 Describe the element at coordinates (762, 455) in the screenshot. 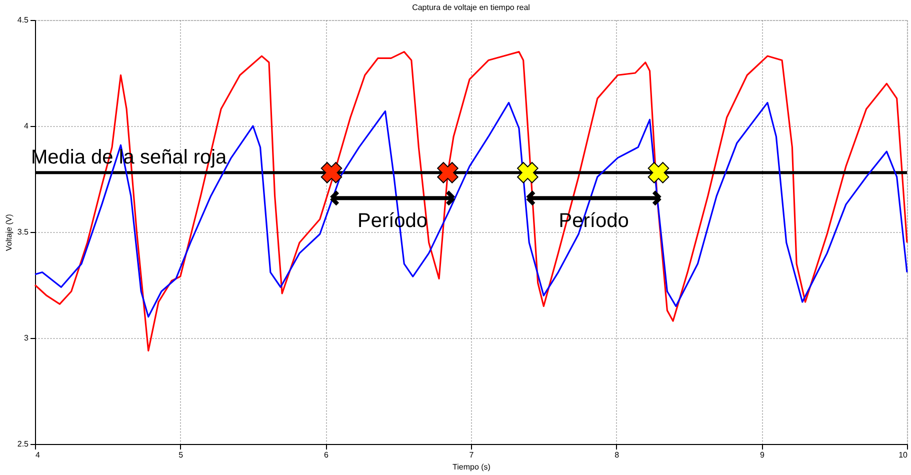

I see `x-tick-label: 9` at that location.